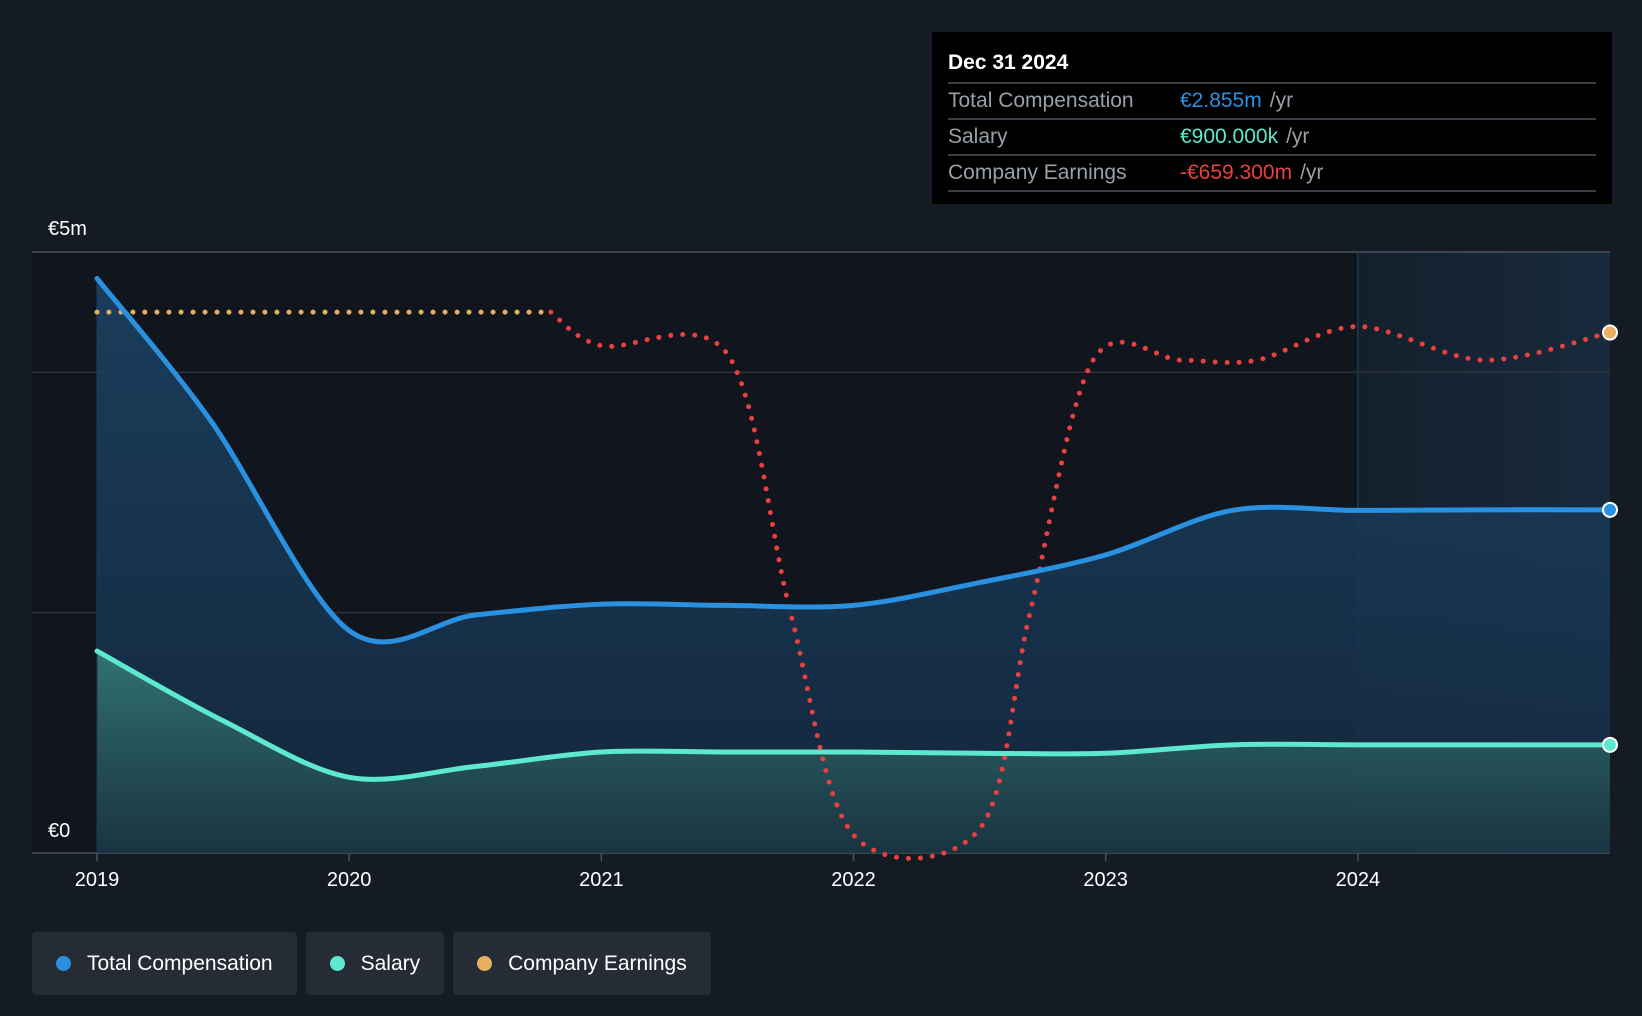 Image resolution: width=1642 pixels, height=1016 pixels. Describe the element at coordinates (1041, 100) in the screenshot. I see `tooltip-label: Total Compensation` at that location.